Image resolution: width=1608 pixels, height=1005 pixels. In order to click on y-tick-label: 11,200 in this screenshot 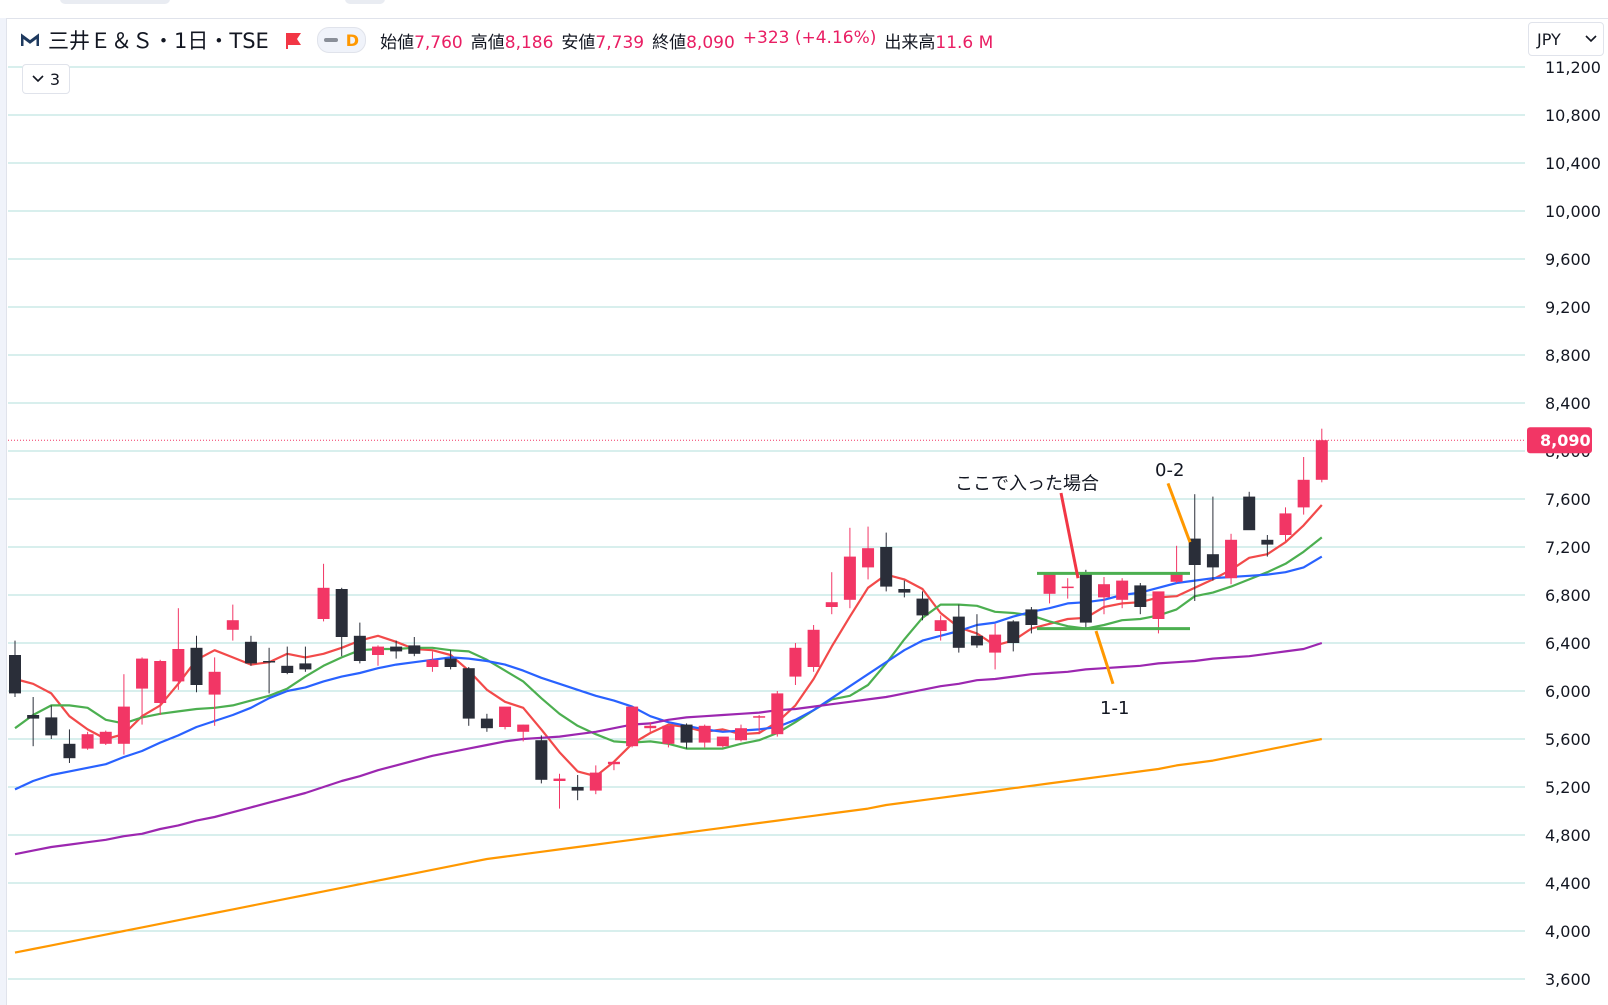, I will do `click(1573, 67)`.